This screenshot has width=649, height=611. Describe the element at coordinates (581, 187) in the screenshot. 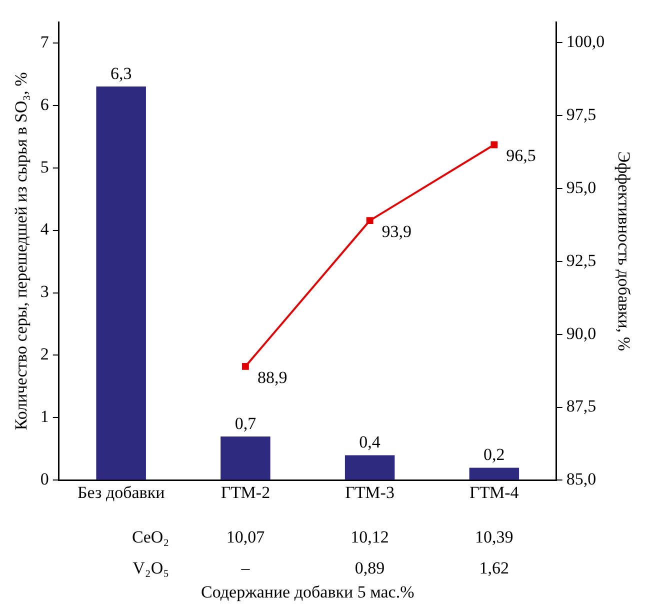

I see `y2-tick-label: 95,0` at that location.